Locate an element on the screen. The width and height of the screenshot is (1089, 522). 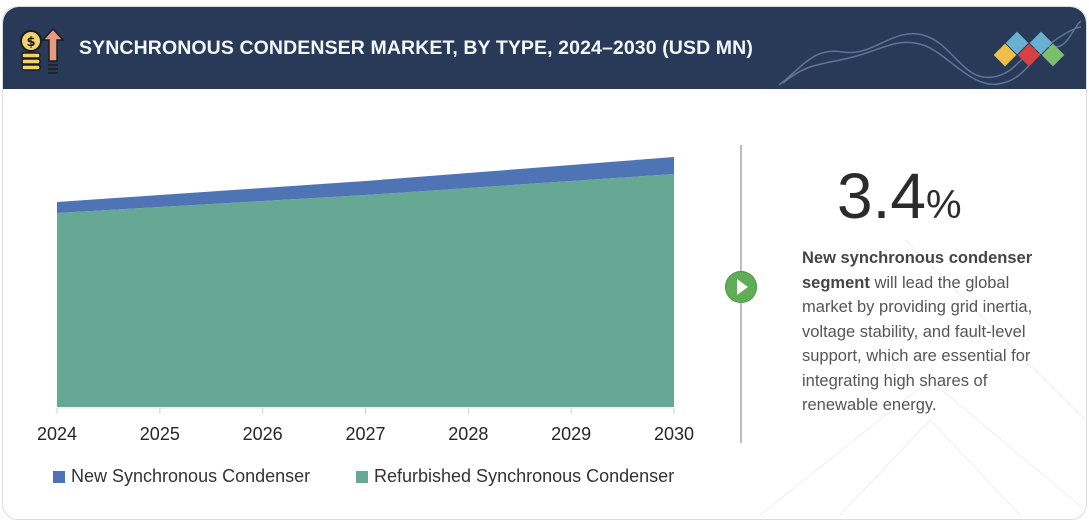
legend-label-new: New Synchronous Condenser is located at coordinates (191, 476).